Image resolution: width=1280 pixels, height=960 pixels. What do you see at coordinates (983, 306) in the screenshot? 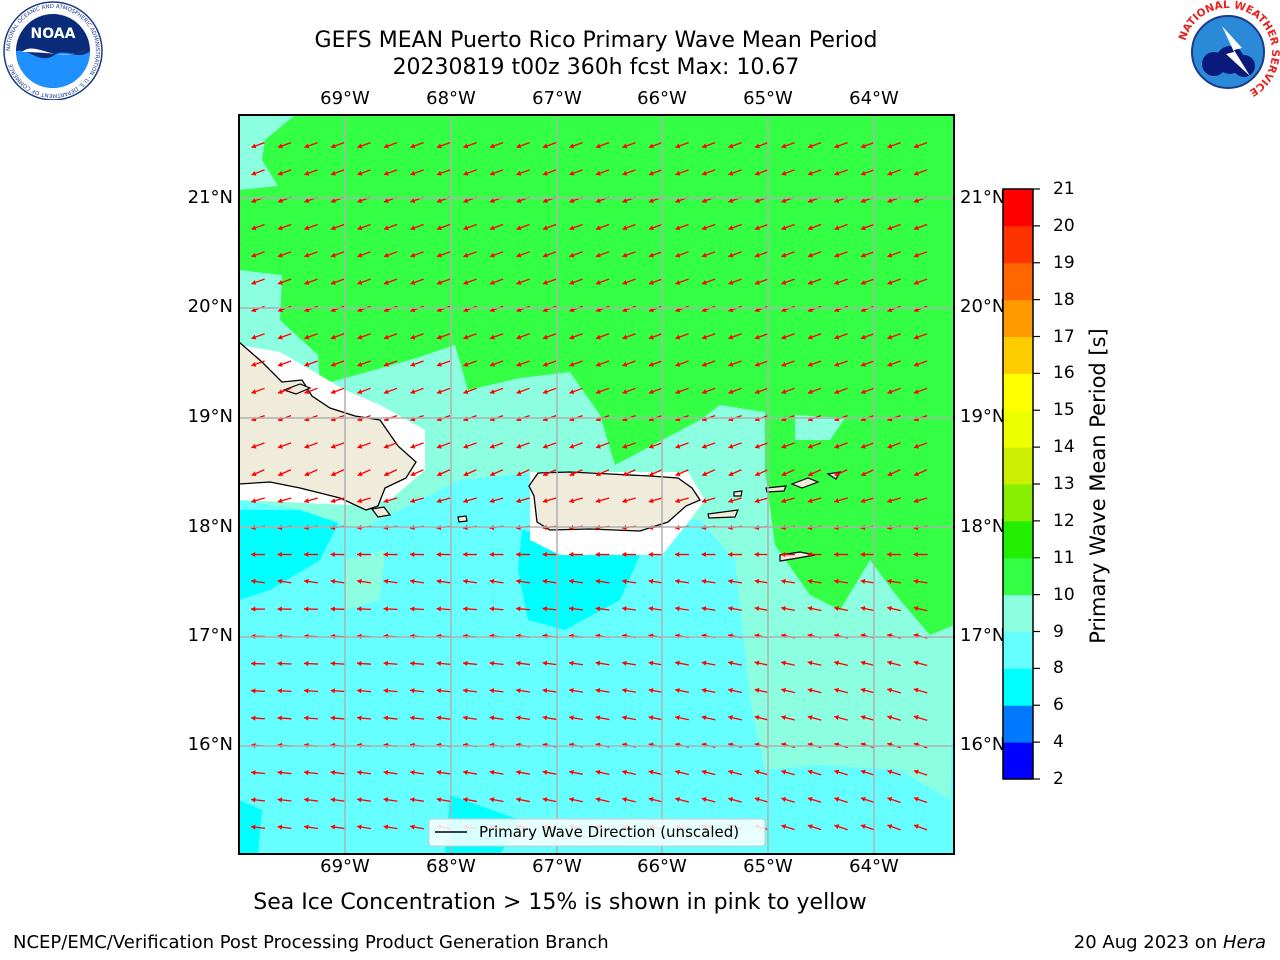
I see `lat-label-right: 20°N` at bounding box center [983, 306].